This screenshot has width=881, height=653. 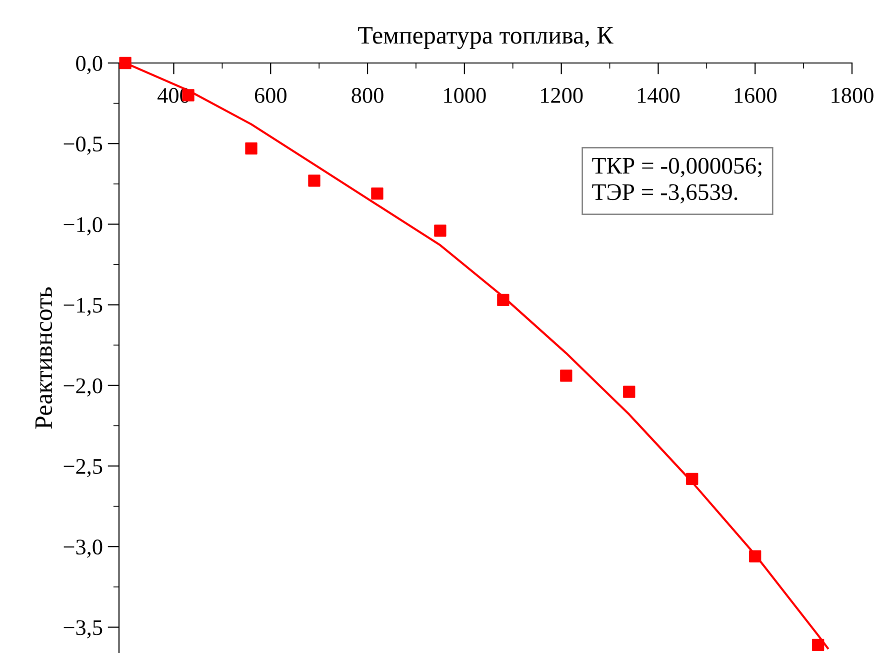 I want to click on x-tick-label: 1800, so click(x=853, y=95).